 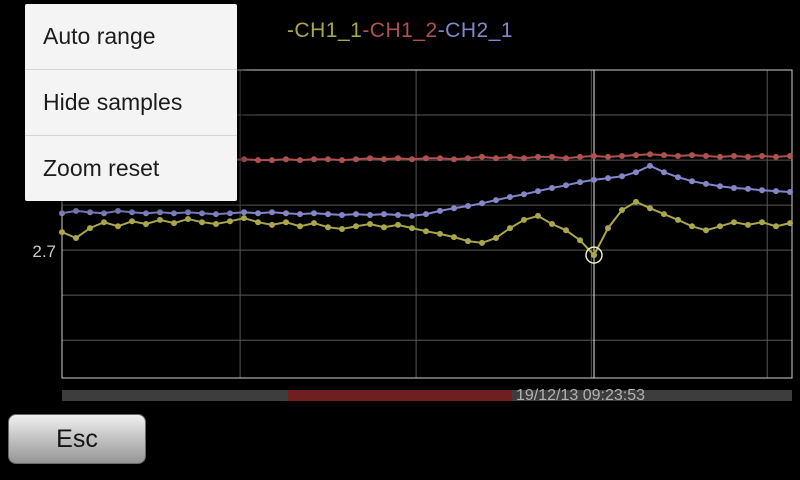 I want to click on legend-ch1-1: -CH1_1, so click(x=324, y=30).